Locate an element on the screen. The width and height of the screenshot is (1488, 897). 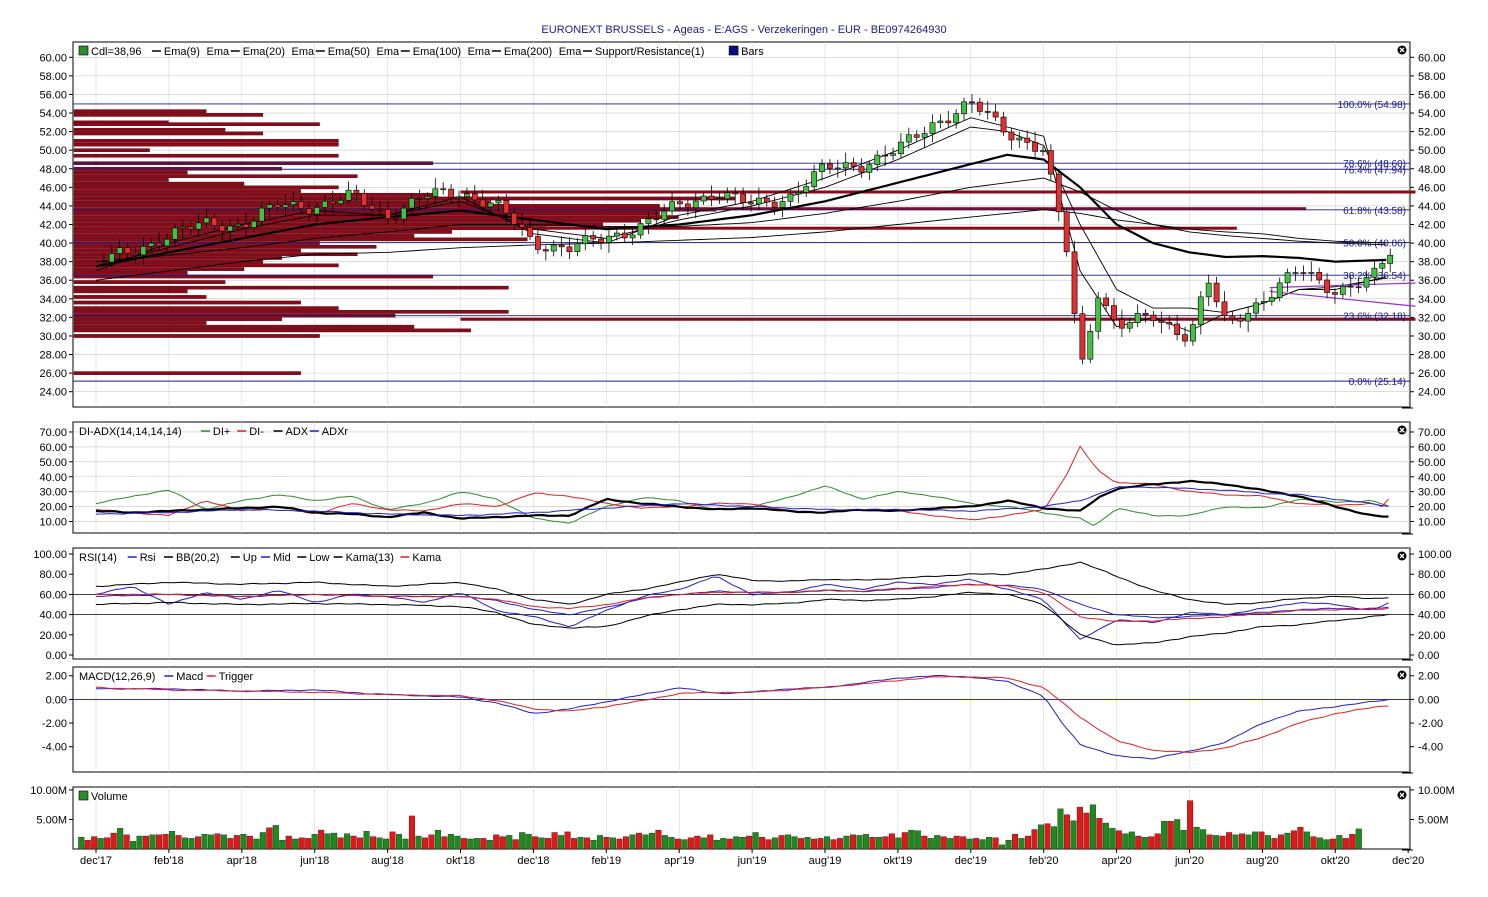
y-tick-label-left: 26.00 is located at coordinates (53, 374).